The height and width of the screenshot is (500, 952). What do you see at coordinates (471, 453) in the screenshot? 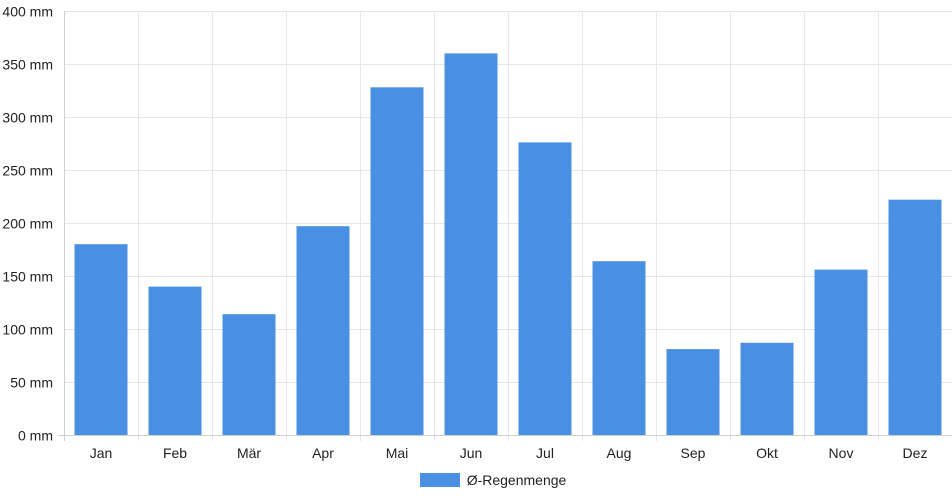
I see `x-tick-label: Jun` at bounding box center [471, 453].